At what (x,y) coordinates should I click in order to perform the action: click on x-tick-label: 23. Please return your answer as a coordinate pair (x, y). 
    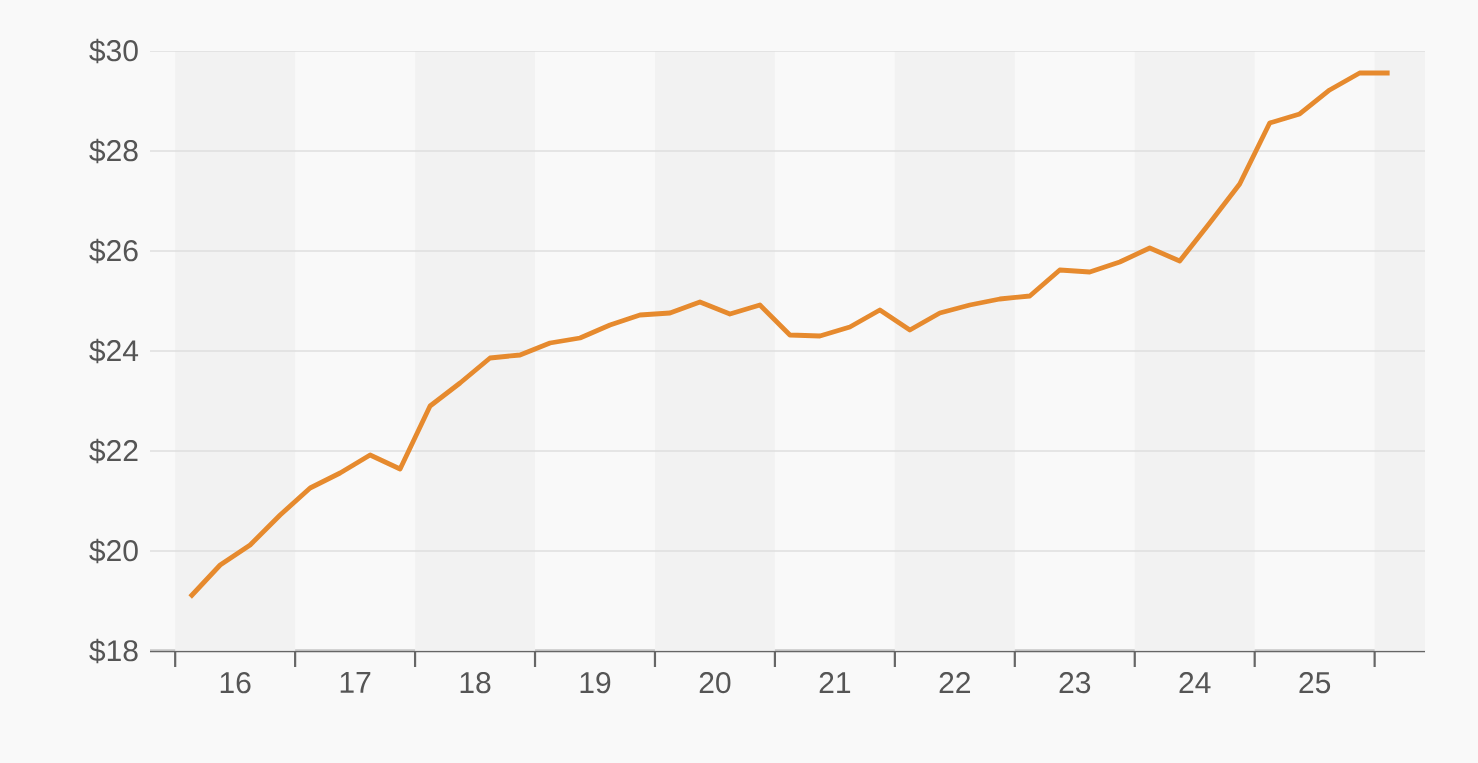
    Looking at the image, I should click on (1075, 683).